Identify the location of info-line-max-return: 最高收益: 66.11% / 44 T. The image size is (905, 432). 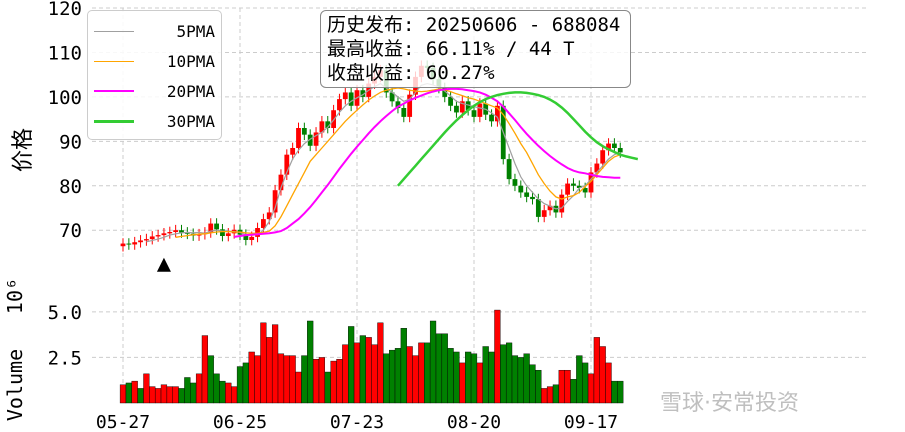
(451, 49).